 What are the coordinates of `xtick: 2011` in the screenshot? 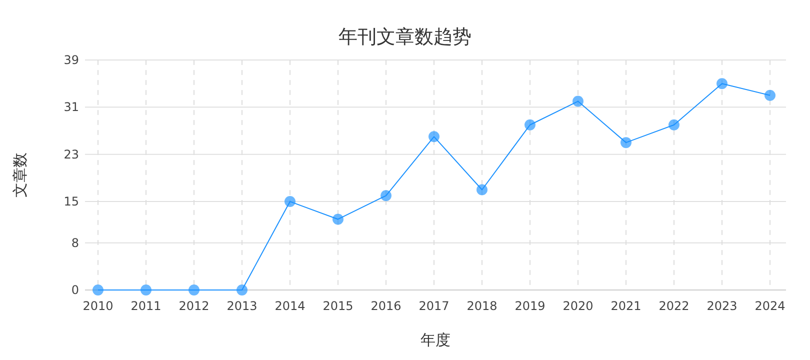 It's located at (146, 306).